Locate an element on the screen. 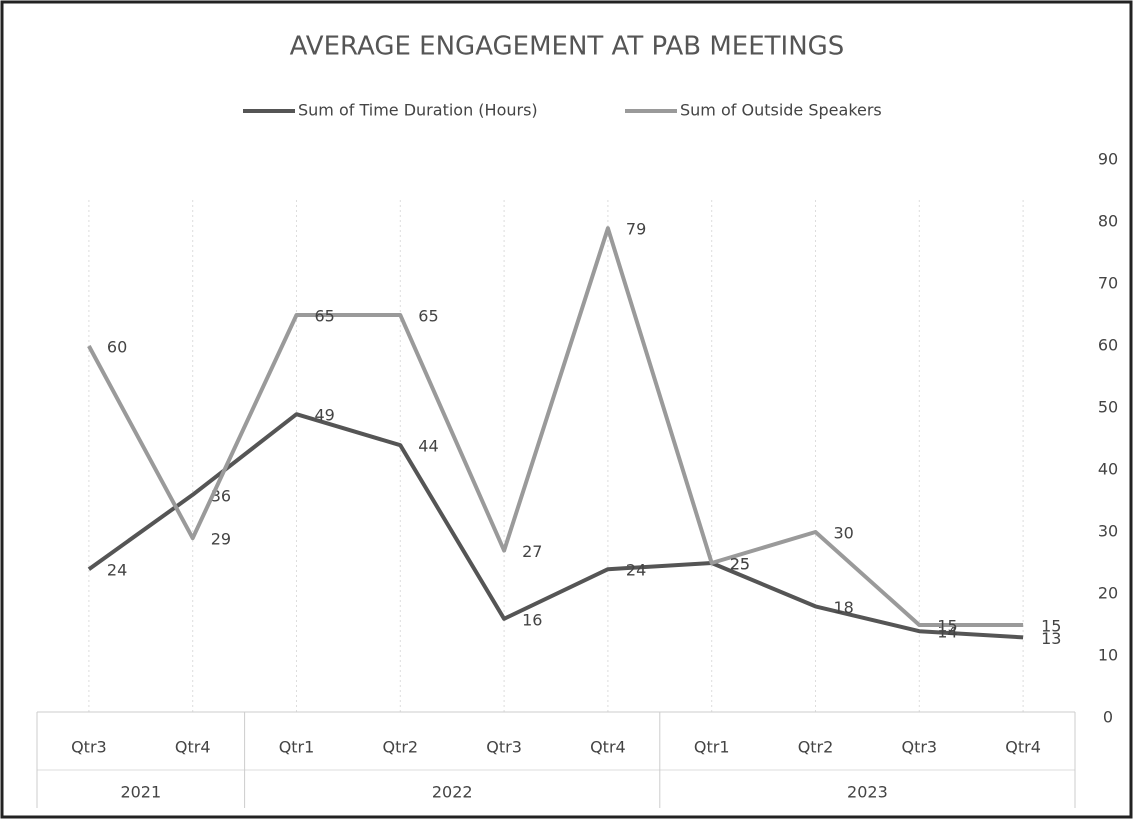  y-tick-label: 90 is located at coordinates (1108, 159).